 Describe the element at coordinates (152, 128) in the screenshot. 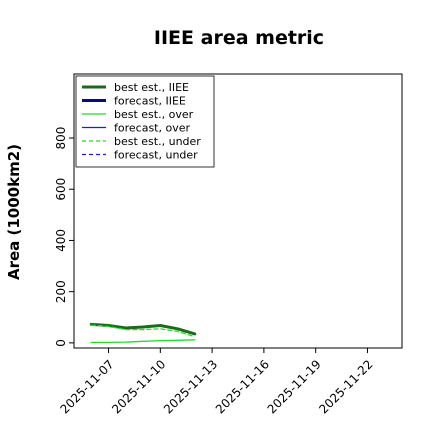

I see `legend-entry-label: forecast, over` at that location.